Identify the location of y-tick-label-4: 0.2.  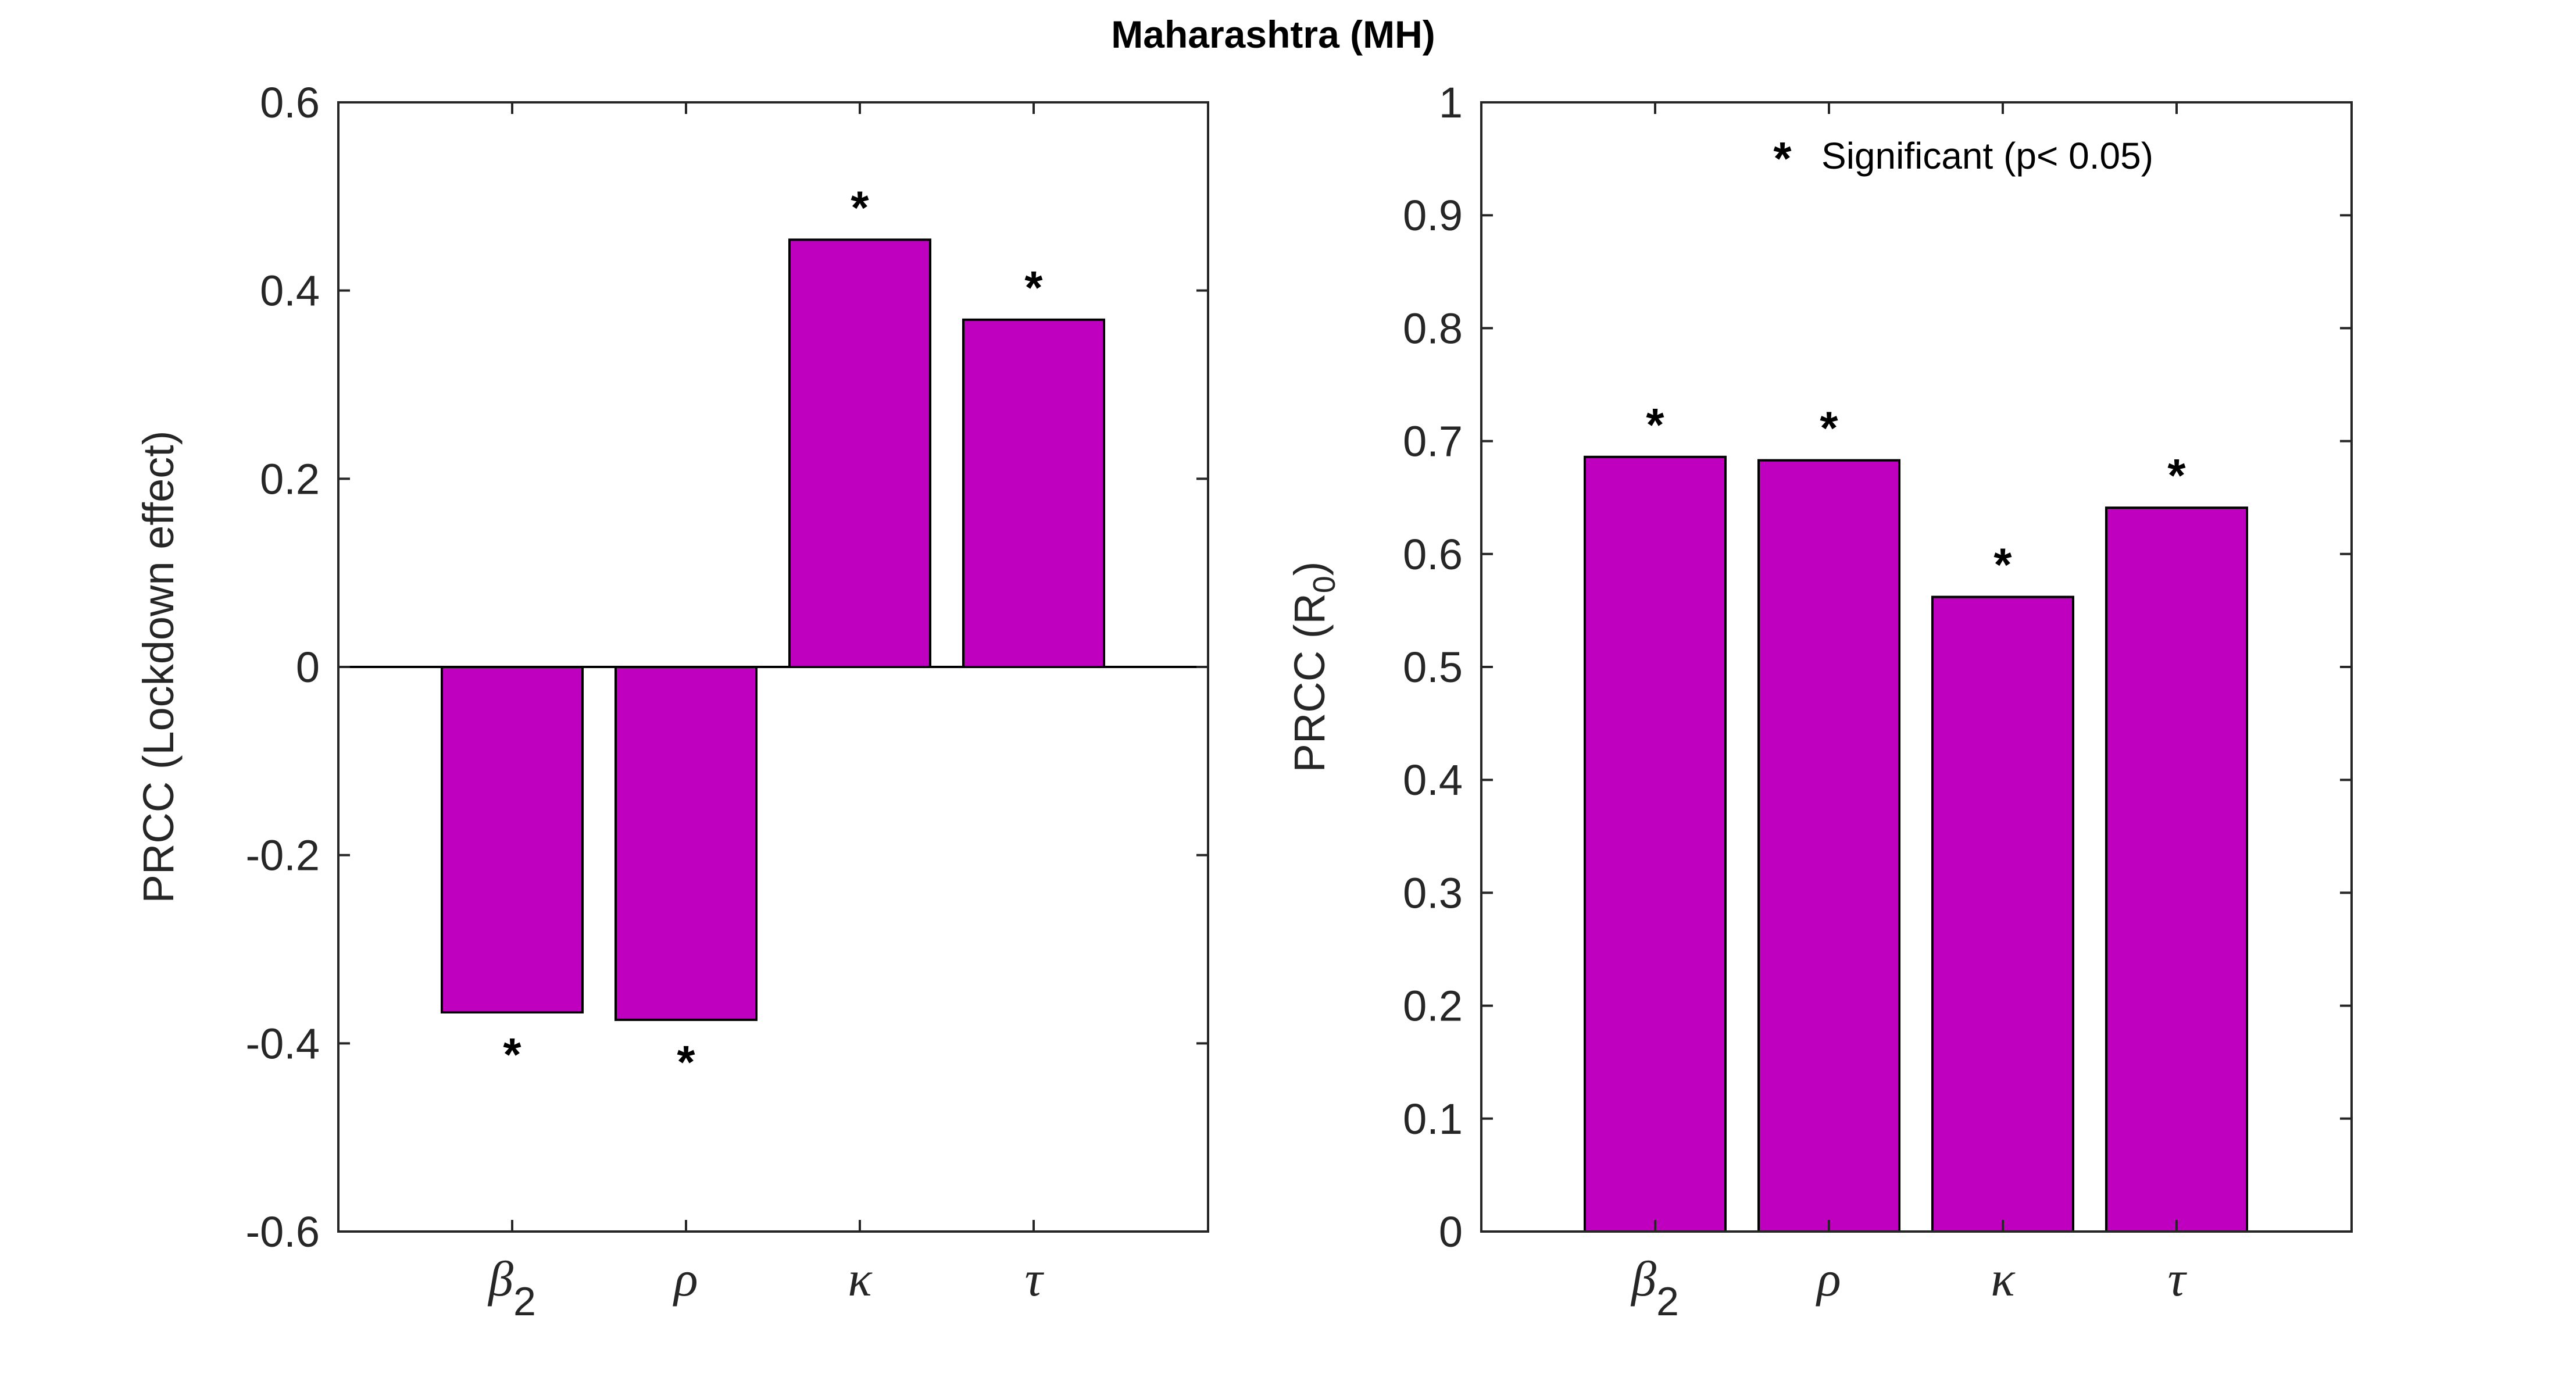
(290, 479).